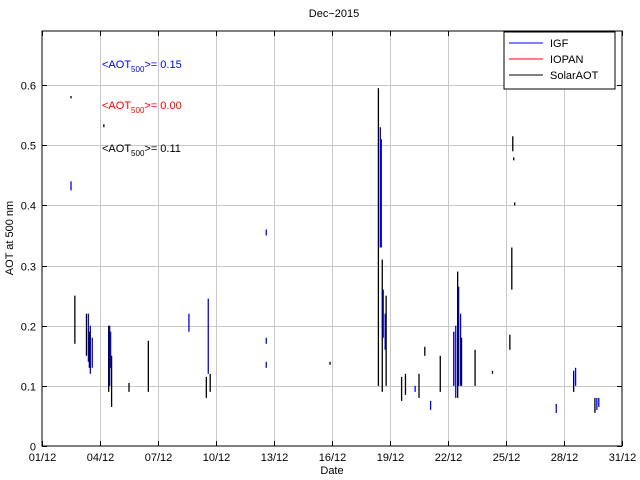  I want to click on x-tick-label: 31/12, so click(623, 458).